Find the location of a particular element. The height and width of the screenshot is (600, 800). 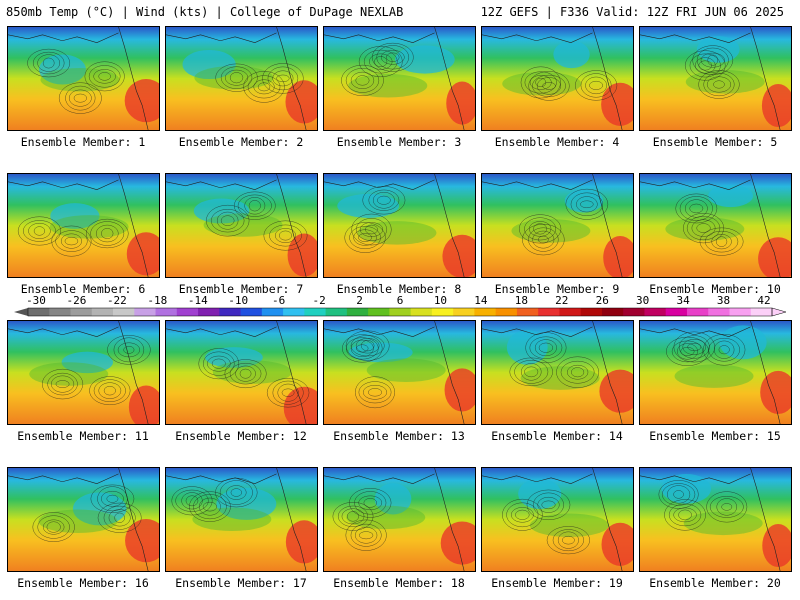

ensemble-member-label: Ensemble Member: 12 is located at coordinates (241, 436).